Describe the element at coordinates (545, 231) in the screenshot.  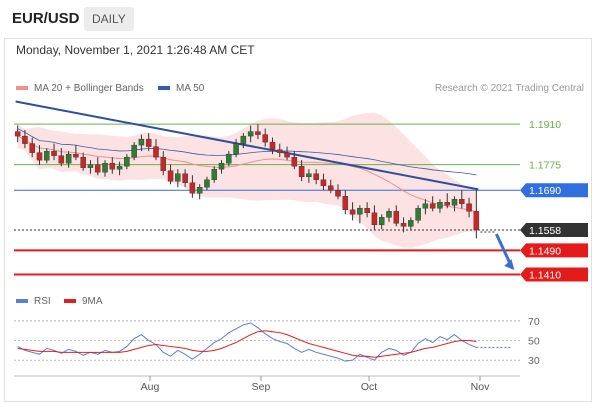
I see `level-label: 1.1558` at that location.